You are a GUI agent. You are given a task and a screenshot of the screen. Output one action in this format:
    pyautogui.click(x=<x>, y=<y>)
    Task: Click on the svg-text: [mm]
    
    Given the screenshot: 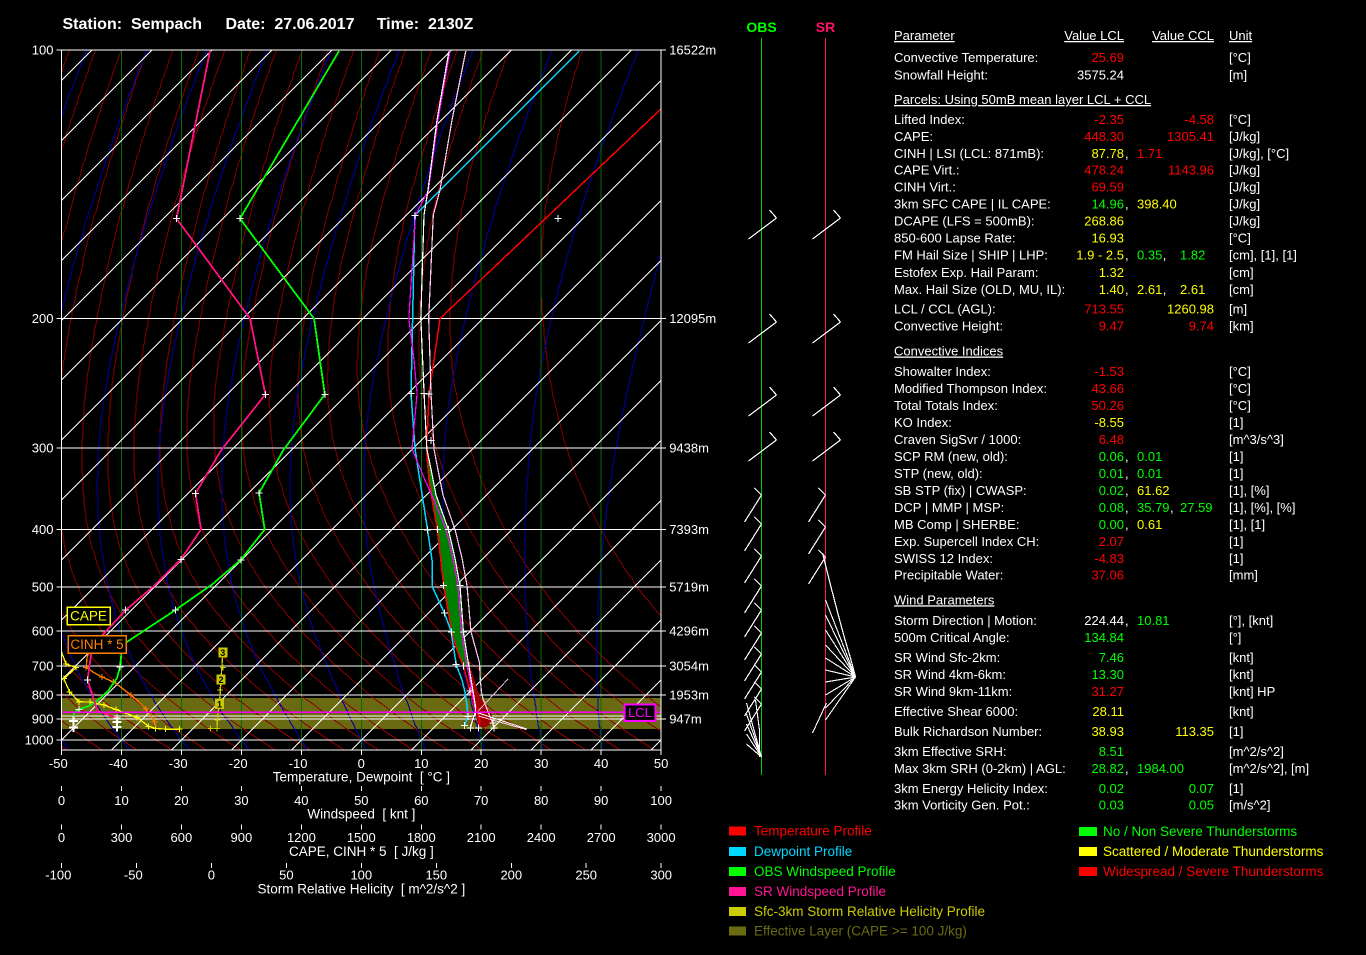 What is the action you would take?
    pyautogui.click(x=1243, y=575)
    